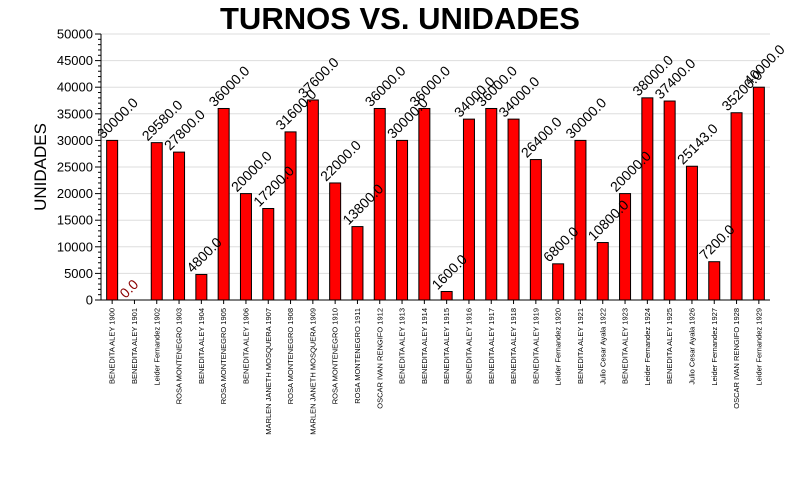 This screenshot has height=500, width=800. Describe the element at coordinates (736, 358) in the screenshot. I see `x-tick-label: OSCAR IVAN RENGIFO 1928` at that location.